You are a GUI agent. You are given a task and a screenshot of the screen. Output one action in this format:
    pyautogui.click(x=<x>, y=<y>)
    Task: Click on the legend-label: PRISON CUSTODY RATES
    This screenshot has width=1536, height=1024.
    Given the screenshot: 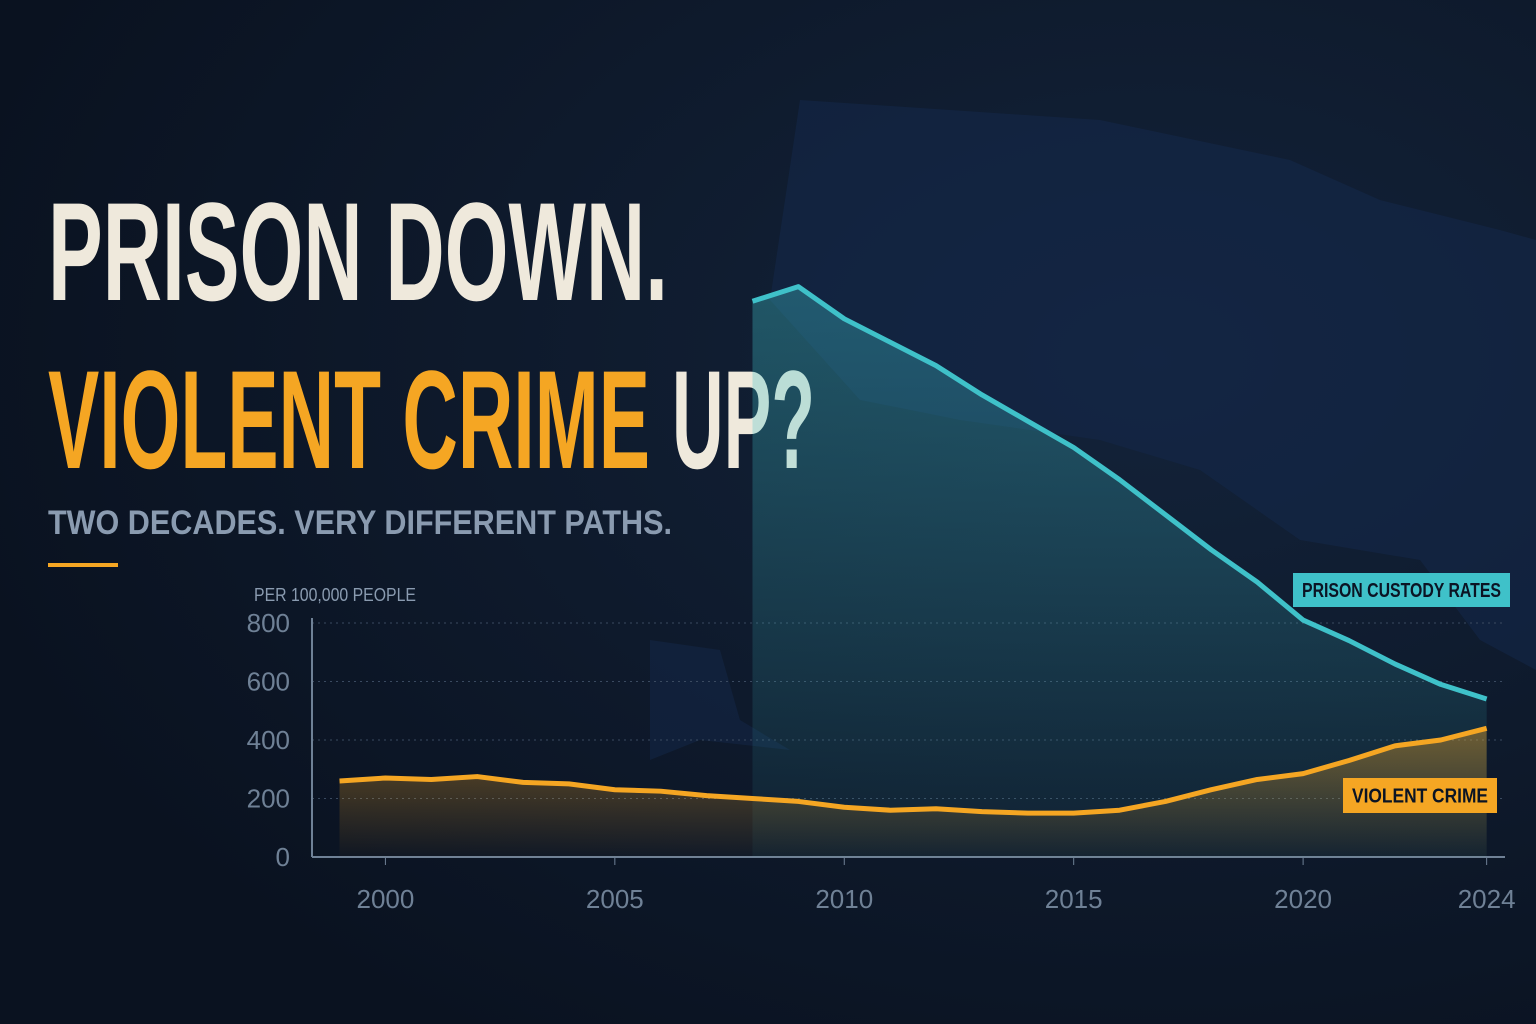 What is the action you would take?
    pyautogui.click(x=1401, y=591)
    